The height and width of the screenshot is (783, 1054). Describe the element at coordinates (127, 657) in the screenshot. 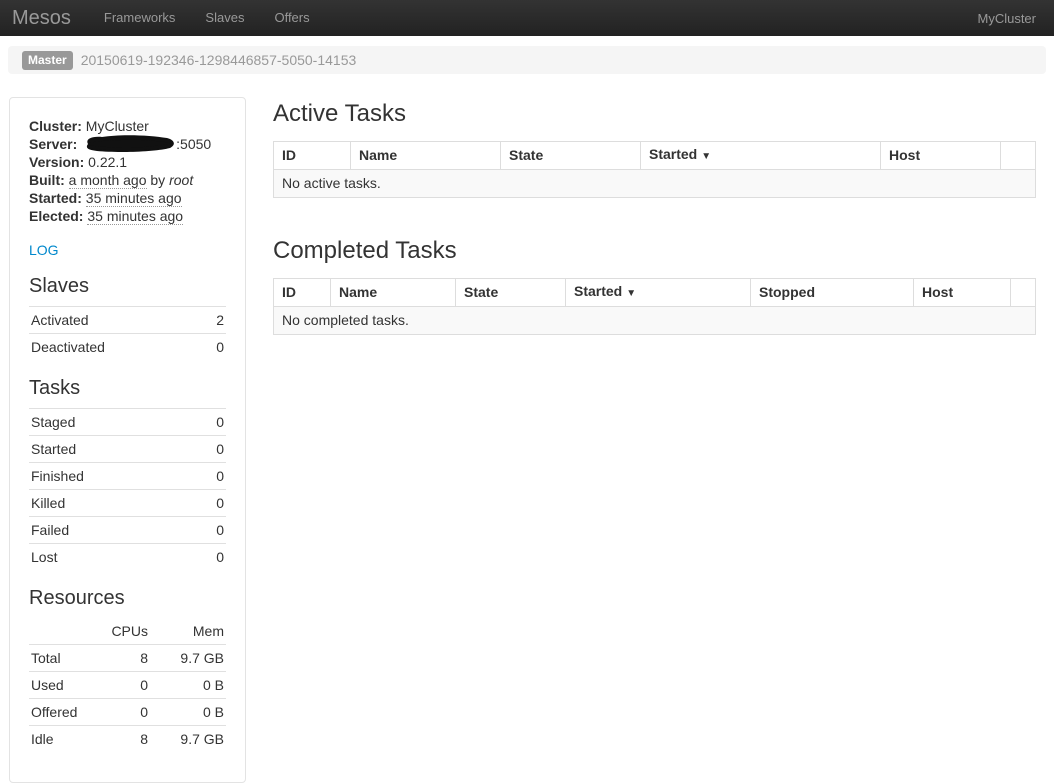

I see `resources-row-total: Total 8 9.7 GB` at that location.